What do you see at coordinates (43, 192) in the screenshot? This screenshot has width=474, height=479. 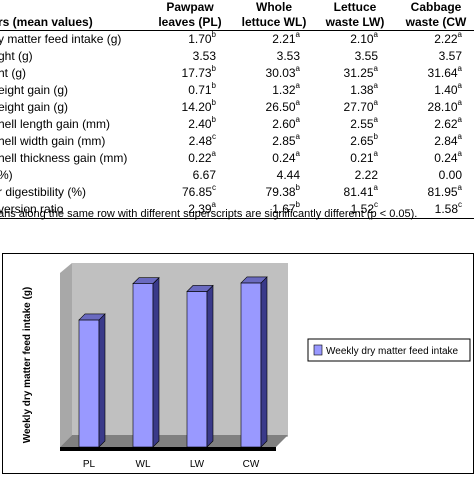 I see `row-label: r digestibility (%)` at bounding box center [43, 192].